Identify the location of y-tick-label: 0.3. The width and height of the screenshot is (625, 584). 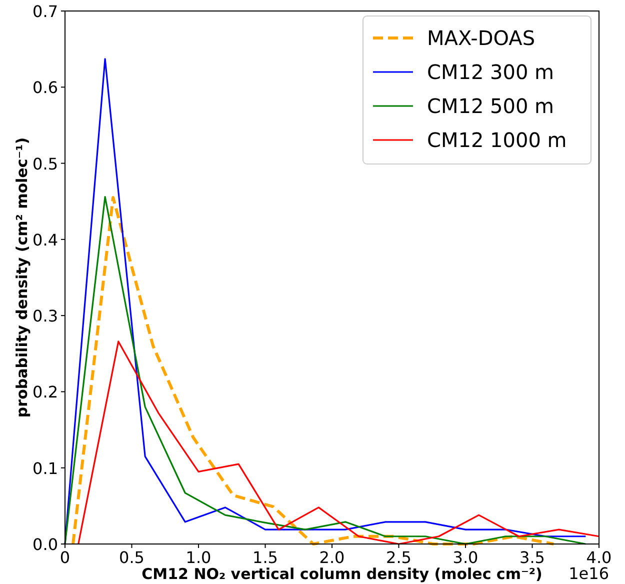
(45, 316).